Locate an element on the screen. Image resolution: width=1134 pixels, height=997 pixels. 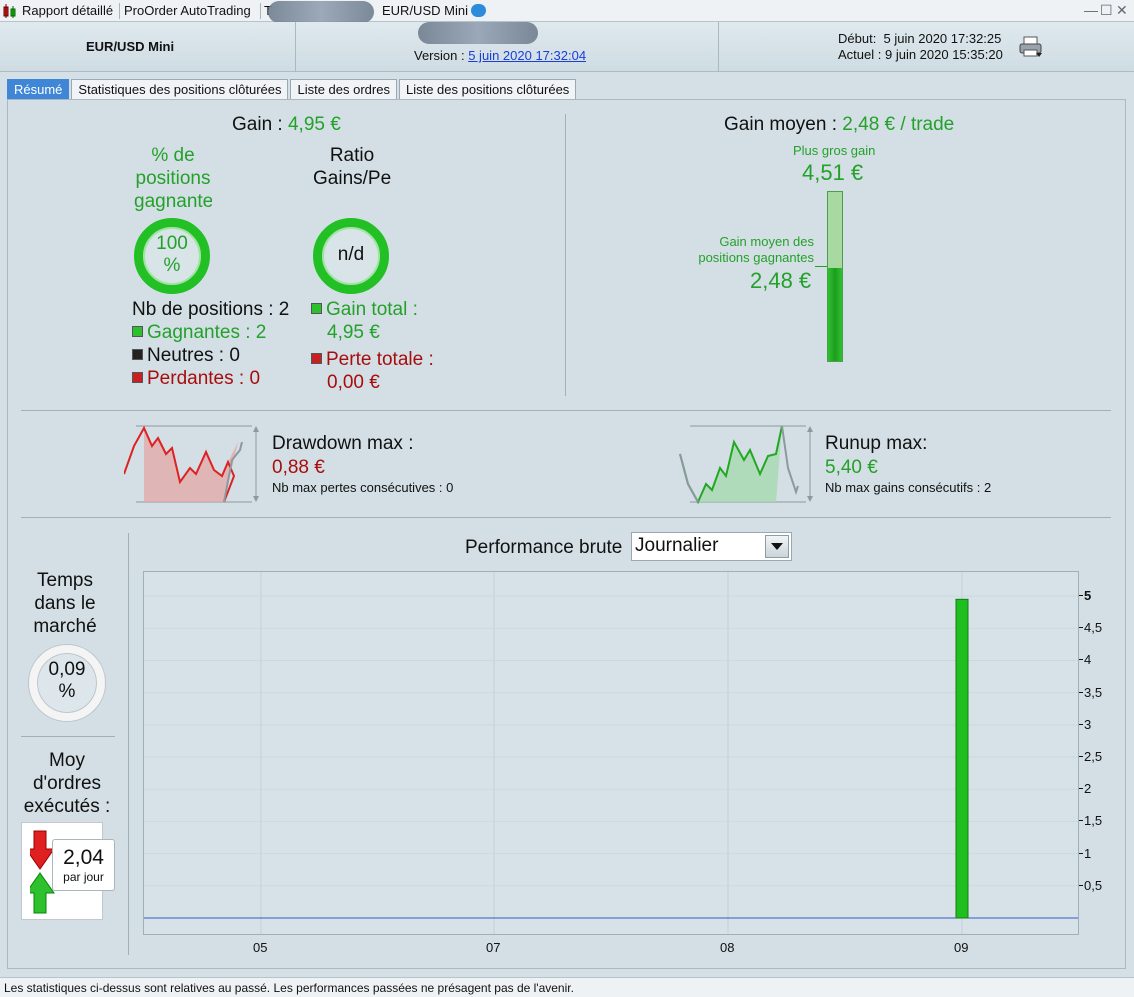
y-tick-label: 1,5 is located at coordinates (1093, 821).